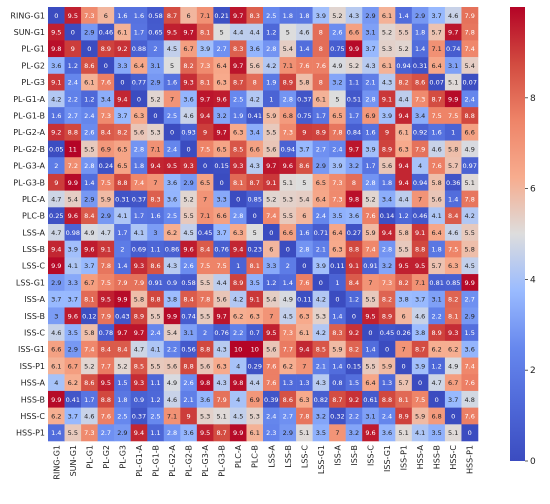  I want to click on heatmap-cell-value: 2.5, so click(172, 116).